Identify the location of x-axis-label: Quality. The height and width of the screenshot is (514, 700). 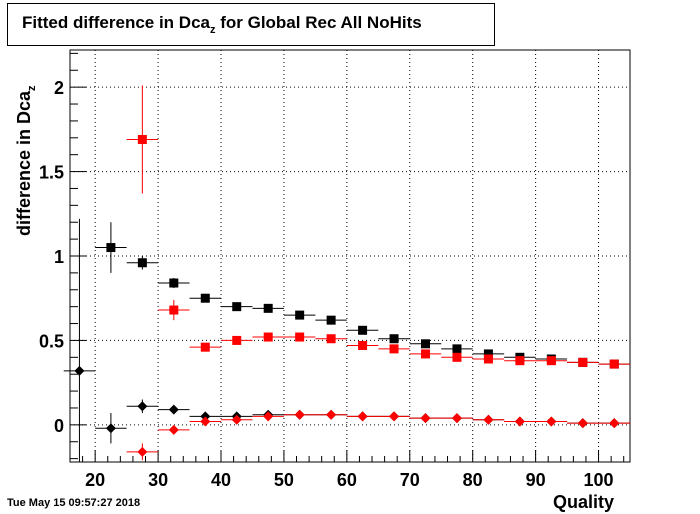
(584, 502).